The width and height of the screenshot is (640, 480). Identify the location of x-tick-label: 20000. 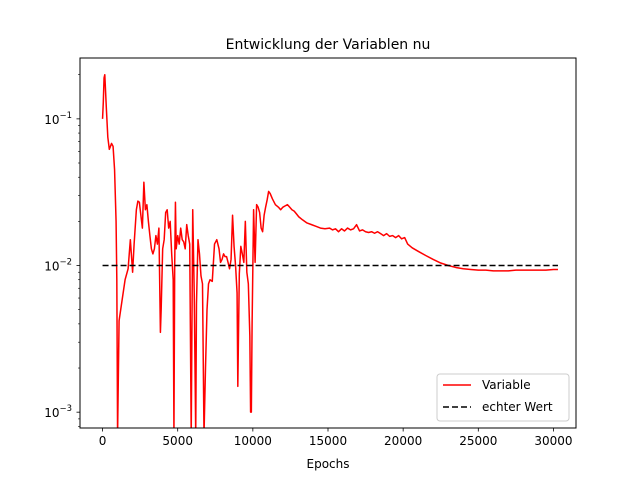
(403, 441).